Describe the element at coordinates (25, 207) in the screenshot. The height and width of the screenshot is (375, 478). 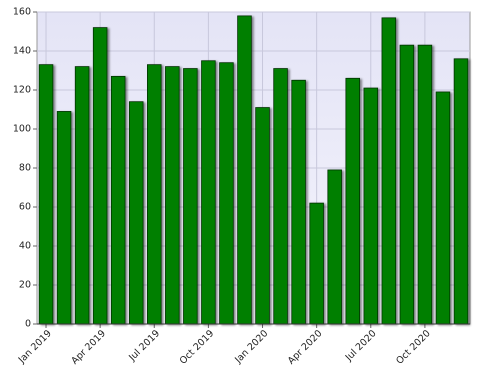
I see `y-tick-label: 60` at that location.